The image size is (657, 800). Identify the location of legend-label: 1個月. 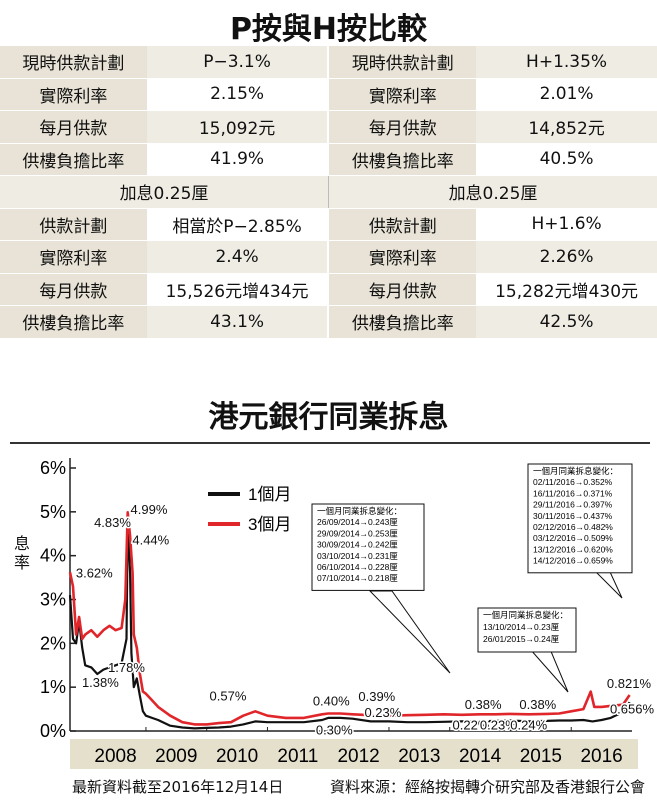
(269, 494).